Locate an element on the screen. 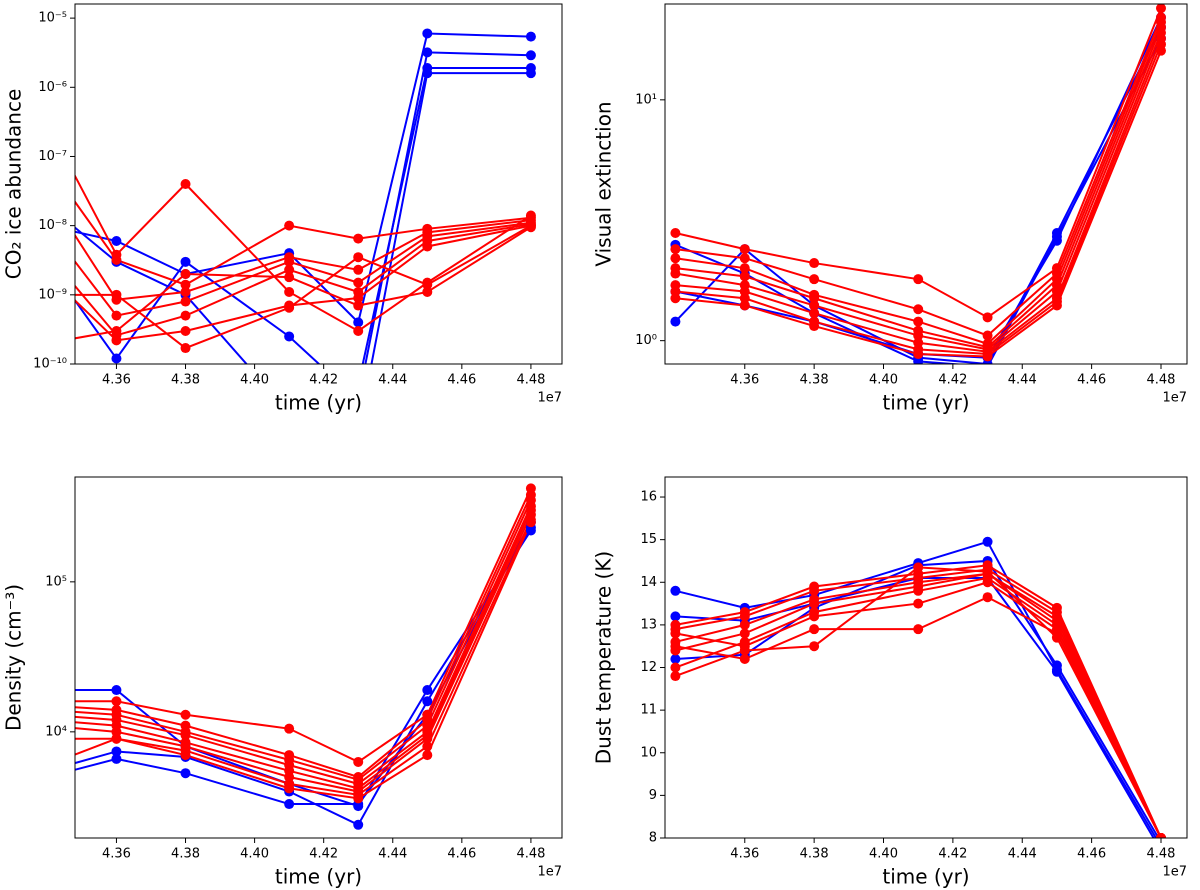  x-axis-label: time (yr) is located at coordinates (925, 403).